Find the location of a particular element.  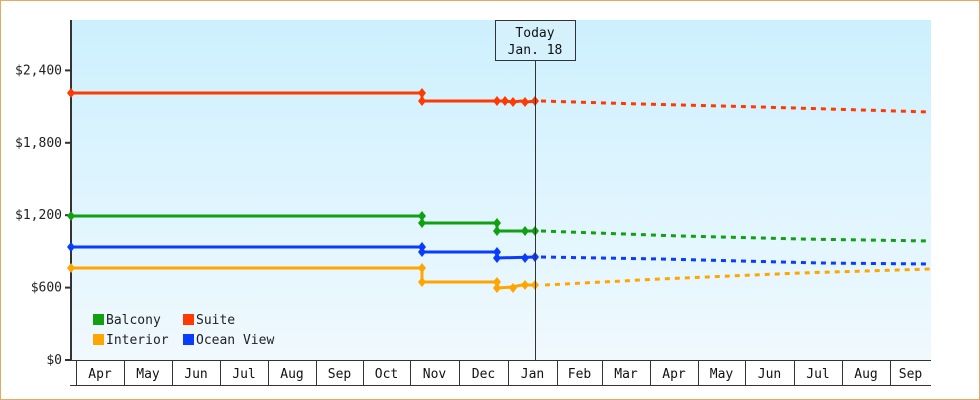

y-tick-label: $1,200 is located at coordinates (38, 215).